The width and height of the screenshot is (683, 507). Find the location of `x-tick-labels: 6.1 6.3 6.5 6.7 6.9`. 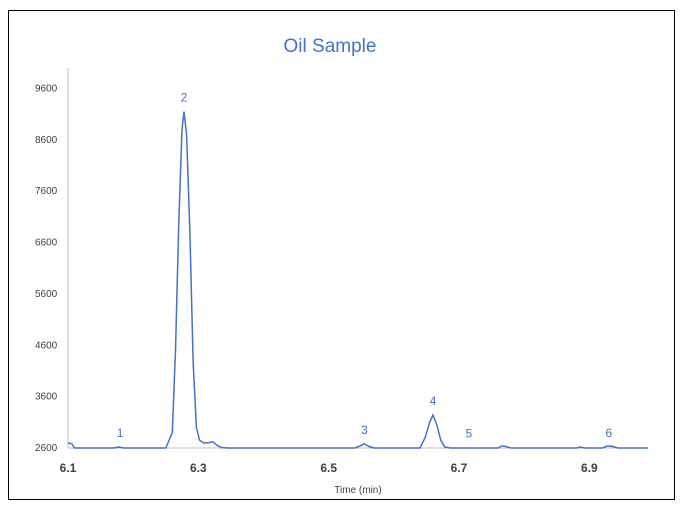

x-tick-labels: 6.1 6.3 6.5 6.7 6.9 is located at coordinates (329, 468).